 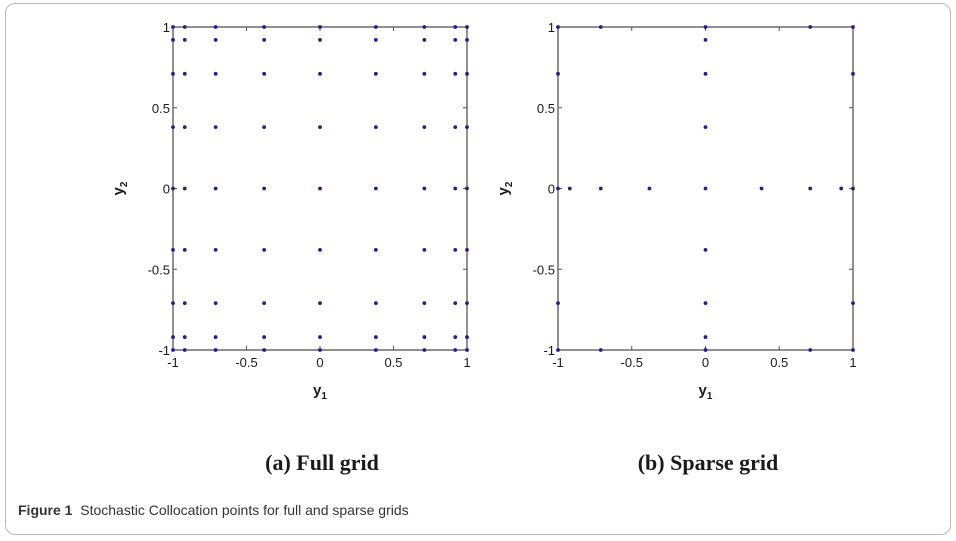 I want to click on sparse-grid-xtick-label: 0.5, so click(x=779, y=362).